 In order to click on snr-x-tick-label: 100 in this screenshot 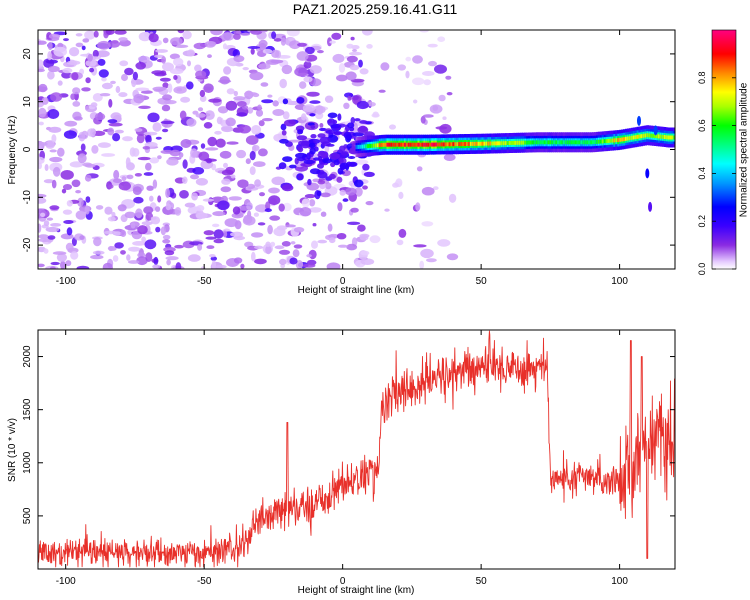, I will do `click(619, 581)`.